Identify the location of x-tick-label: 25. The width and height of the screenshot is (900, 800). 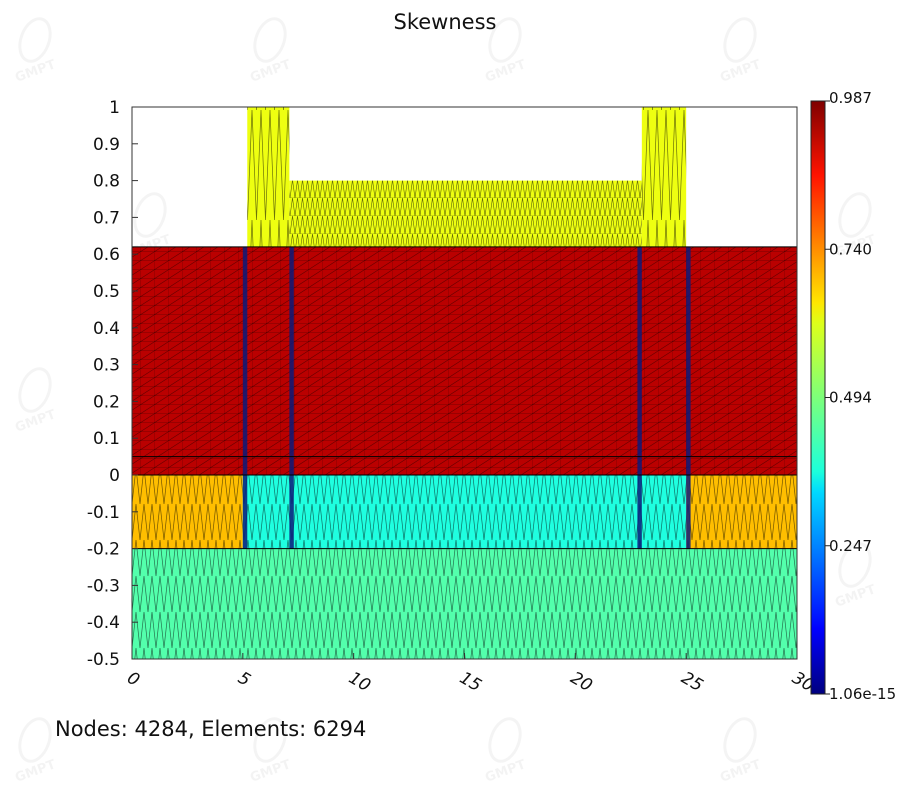
(692, 682).